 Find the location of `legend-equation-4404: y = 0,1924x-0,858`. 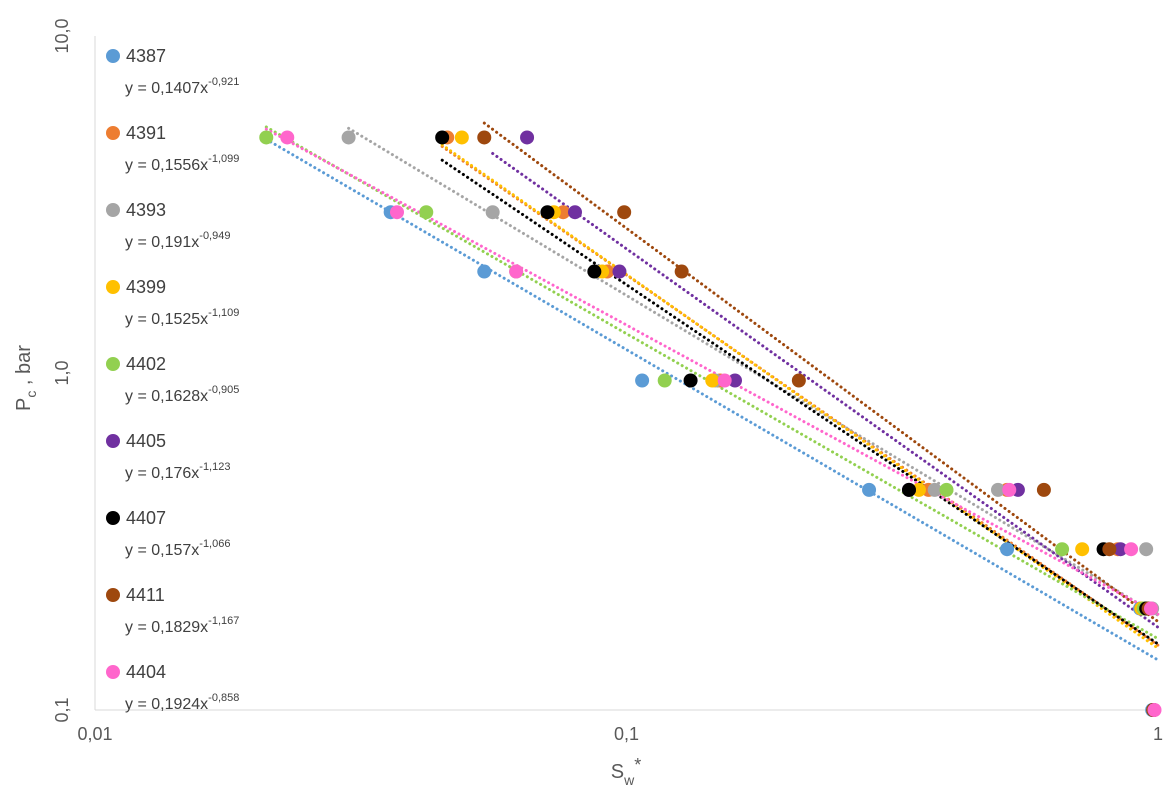

legend-equation-4404: y = 0,1924x-0,858 is located at coordinates (182, 702).